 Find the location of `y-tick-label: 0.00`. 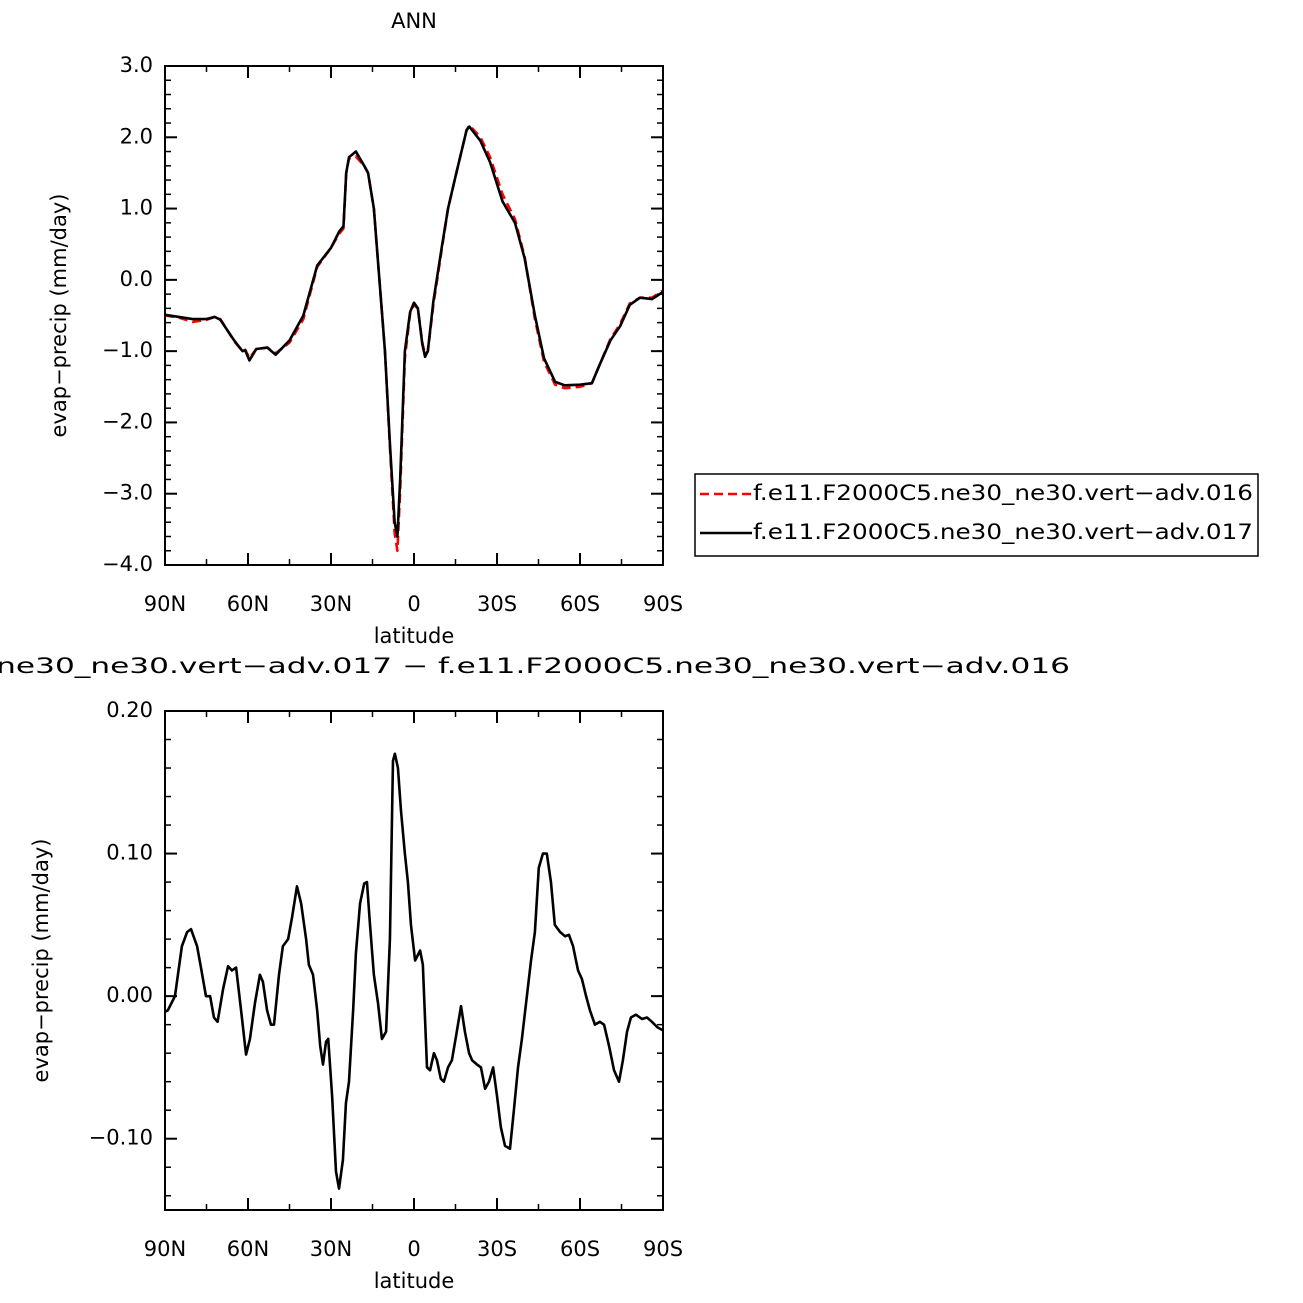

y-tick-label: 0.00 is located at coordinates (129, 995).